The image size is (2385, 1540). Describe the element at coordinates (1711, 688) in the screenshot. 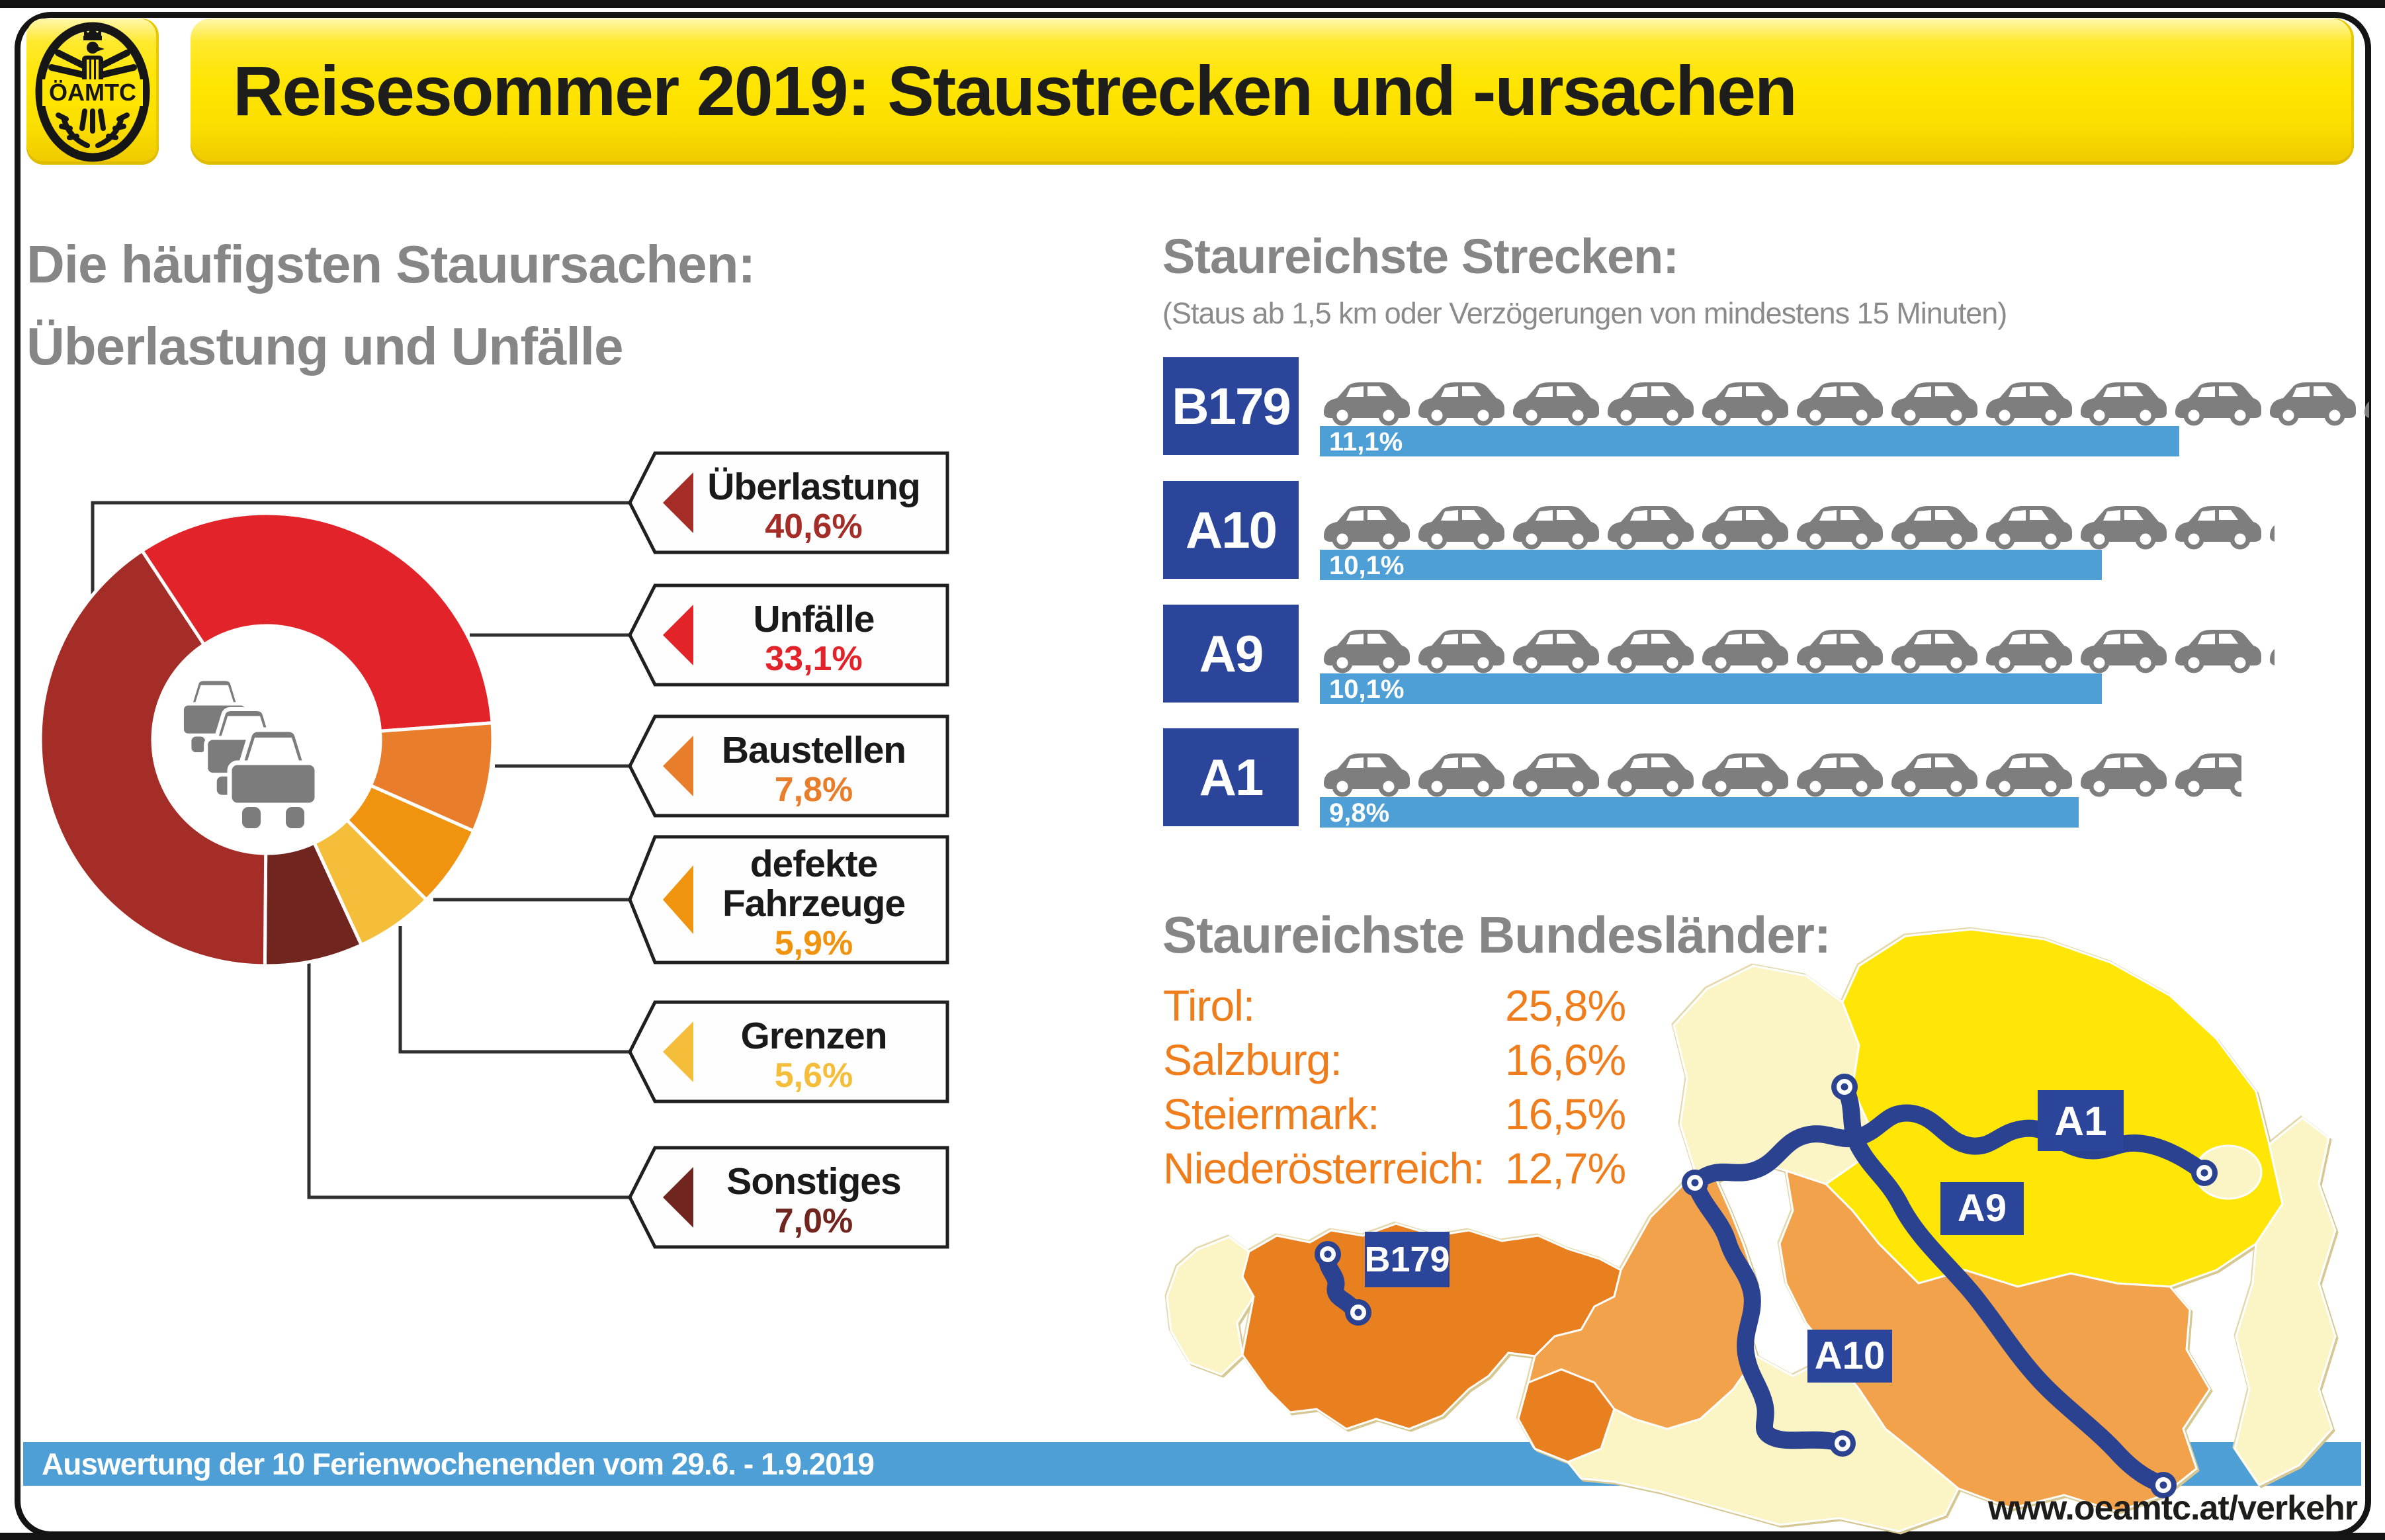

I see `route-bar-a9: 10,1%` at that location.